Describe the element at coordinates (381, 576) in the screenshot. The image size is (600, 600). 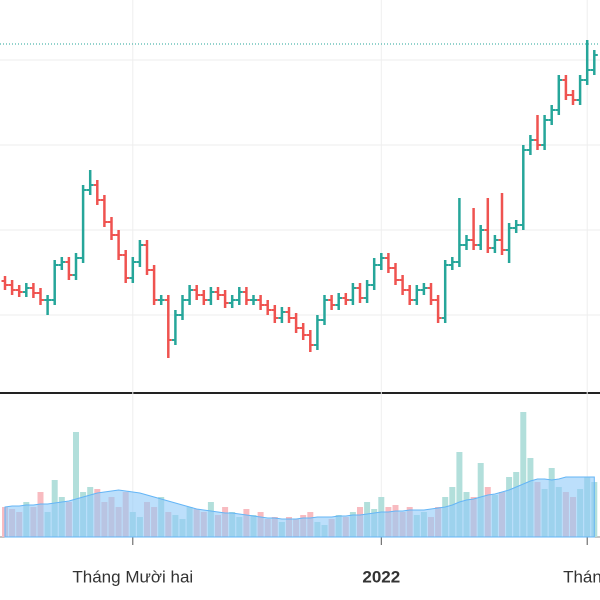
I see `x-tick-label: 2022` at that location.